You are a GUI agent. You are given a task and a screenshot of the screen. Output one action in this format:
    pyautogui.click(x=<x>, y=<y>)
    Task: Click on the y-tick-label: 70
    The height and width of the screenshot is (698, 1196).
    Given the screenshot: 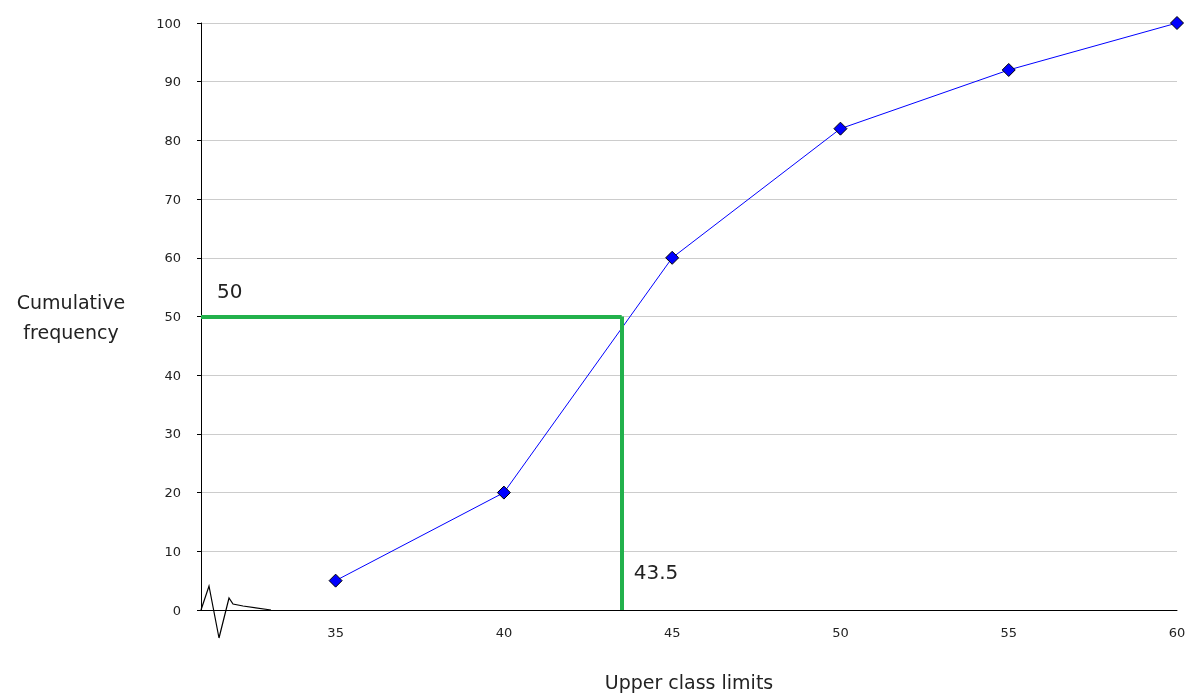 What is the action you would take?
    pyautogui.click(x=172, y=199)
    